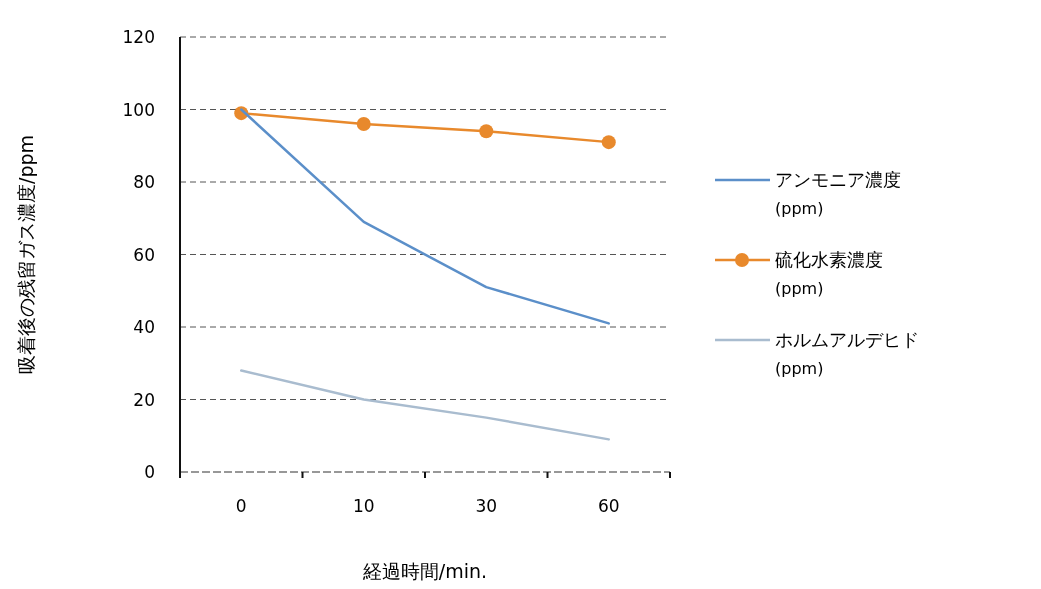 The height and width of the screenshot is (589, 1041). I want to click on x-tick-label: 30, so click(486, 506).